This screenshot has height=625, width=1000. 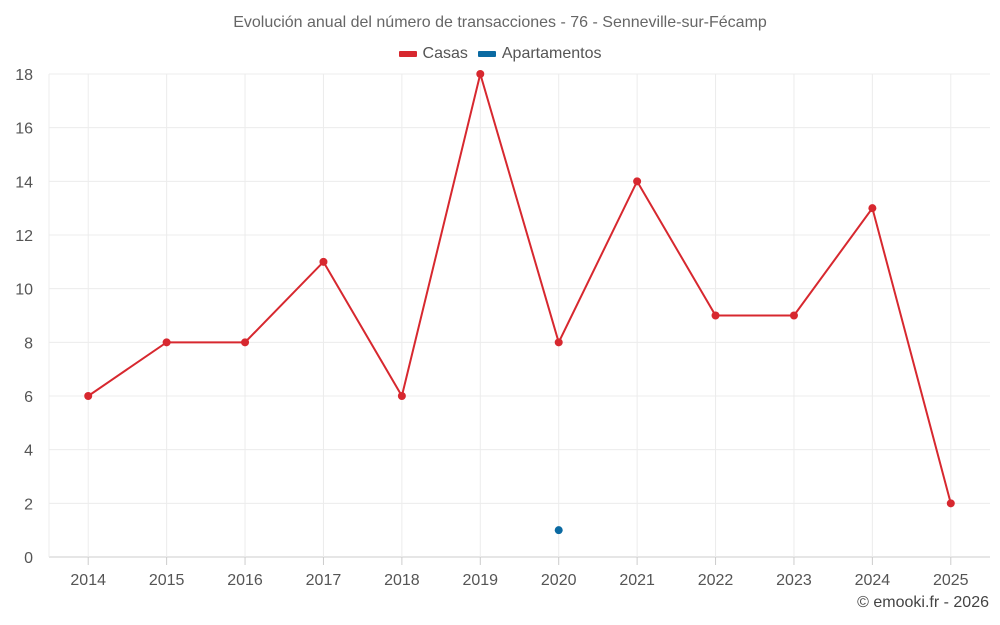 I want to click on data-point-casas-2018, so click(x=401, y=396).